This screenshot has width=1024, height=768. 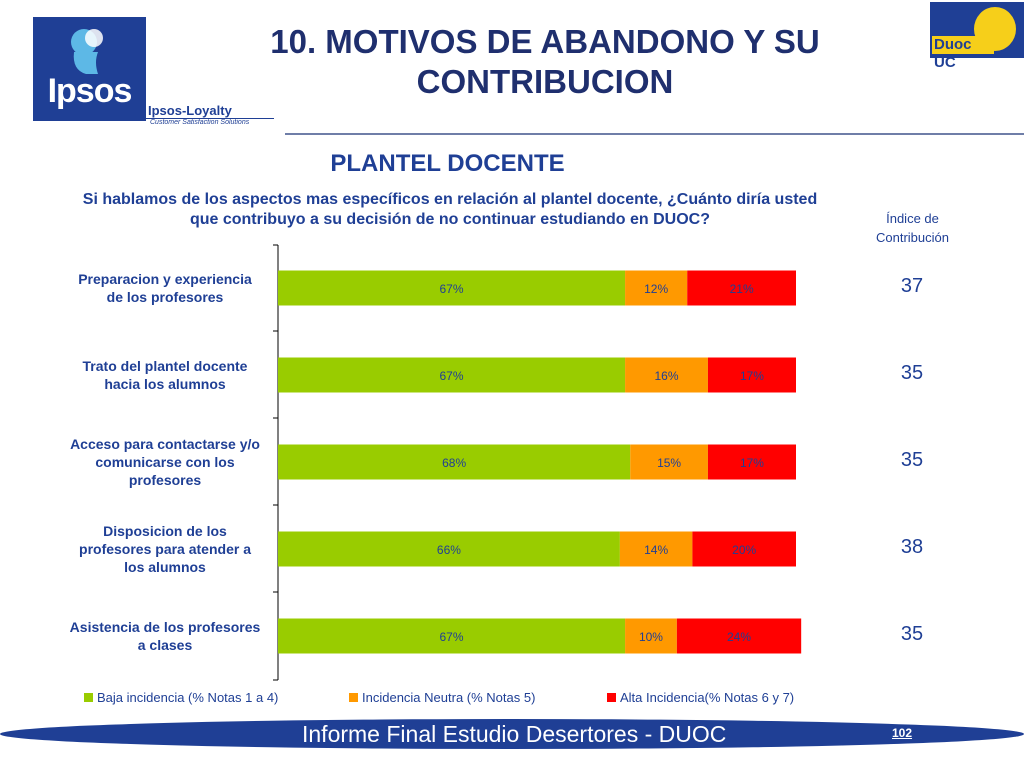 I want to click on contribution-index-0: 37, so click(x=912, y=286).